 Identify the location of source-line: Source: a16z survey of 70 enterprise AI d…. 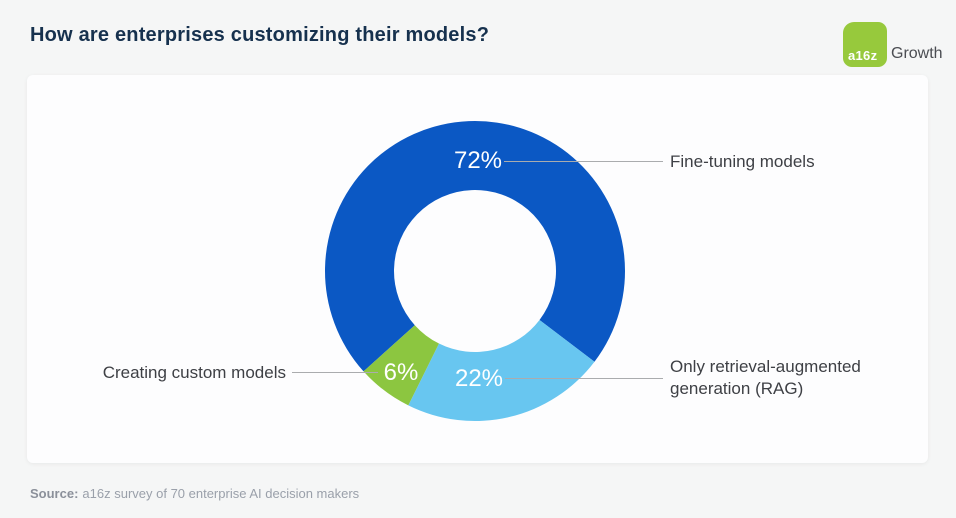
(194, 493).